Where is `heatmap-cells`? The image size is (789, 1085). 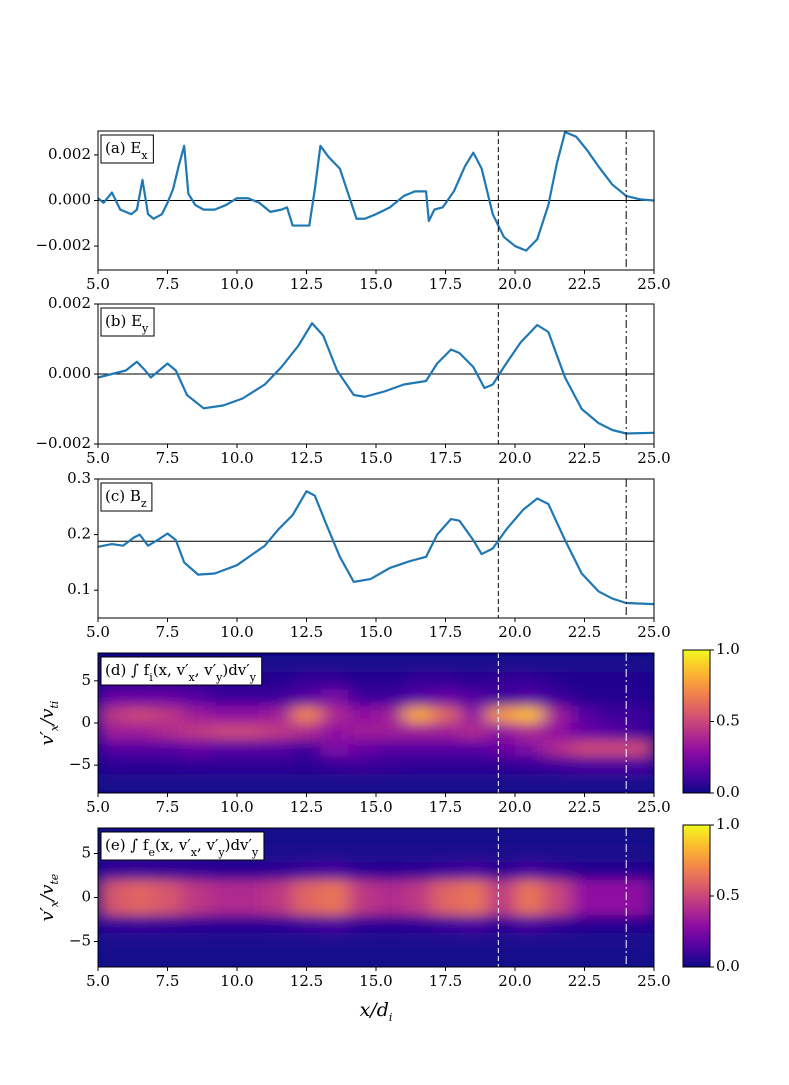 heatmap-cells is located at coordinates (376, 897).